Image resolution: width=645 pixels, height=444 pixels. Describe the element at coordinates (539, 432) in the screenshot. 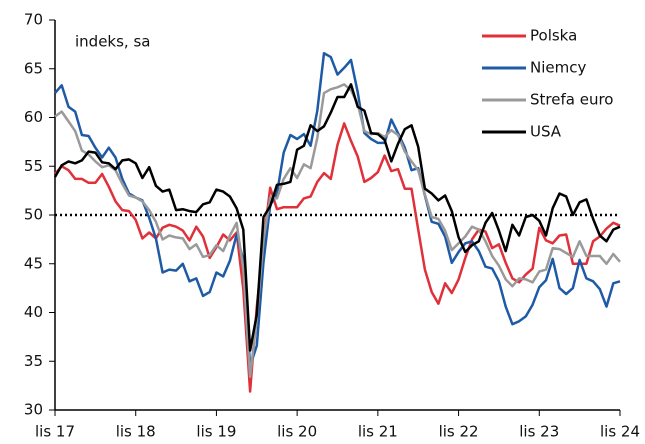

I see `x-tick-label: lis 23` at that location.